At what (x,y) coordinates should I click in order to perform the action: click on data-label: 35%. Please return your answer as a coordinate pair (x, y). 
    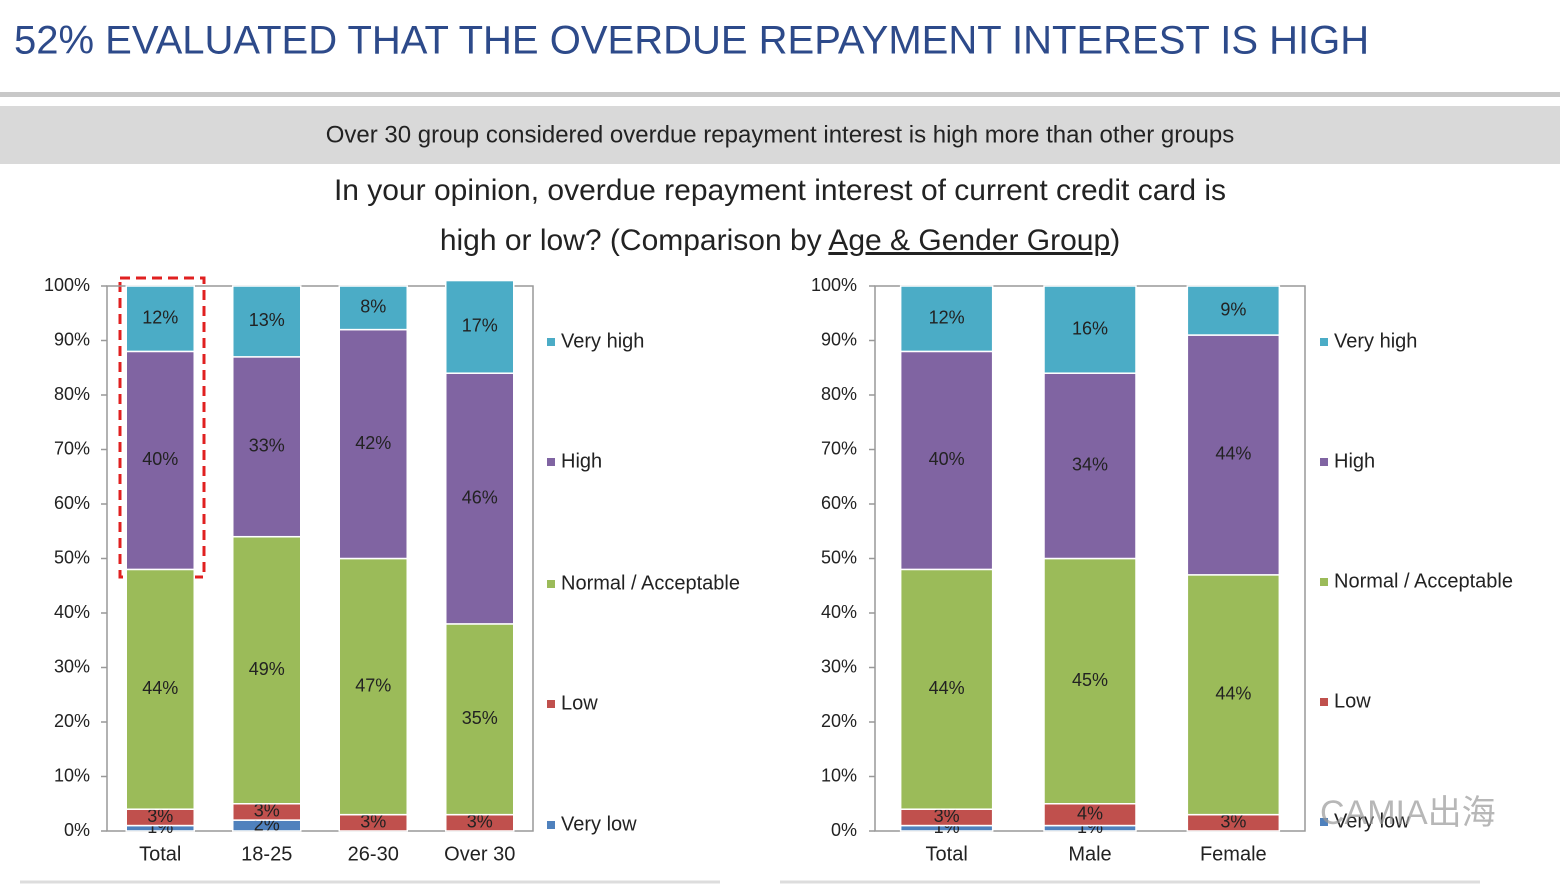
    Looking at the image, I should click on (480, 718).